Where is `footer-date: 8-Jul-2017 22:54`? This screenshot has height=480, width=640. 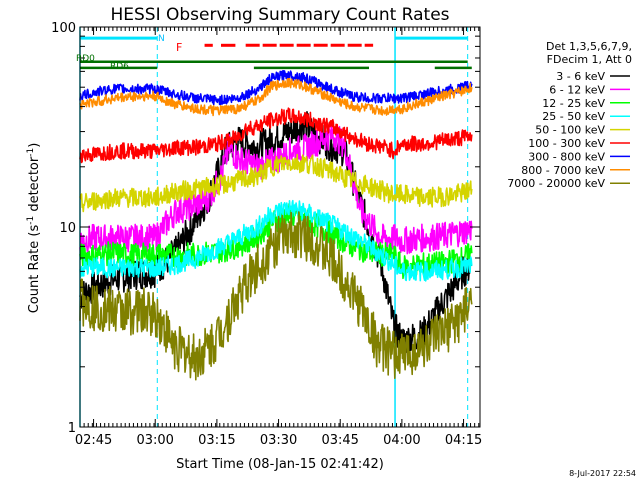 footer-date: 8-Jul-2017 22:54 is located at coordinates (602, 473).